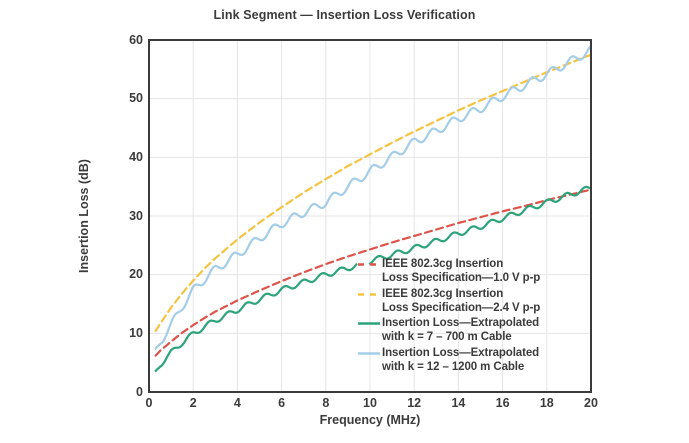 Image resolution: width=689 pixels, height=443 pixels. Describe the element at coordinates (546, 403) in the screenshot. I see `x-tick-label: 18` at that location.